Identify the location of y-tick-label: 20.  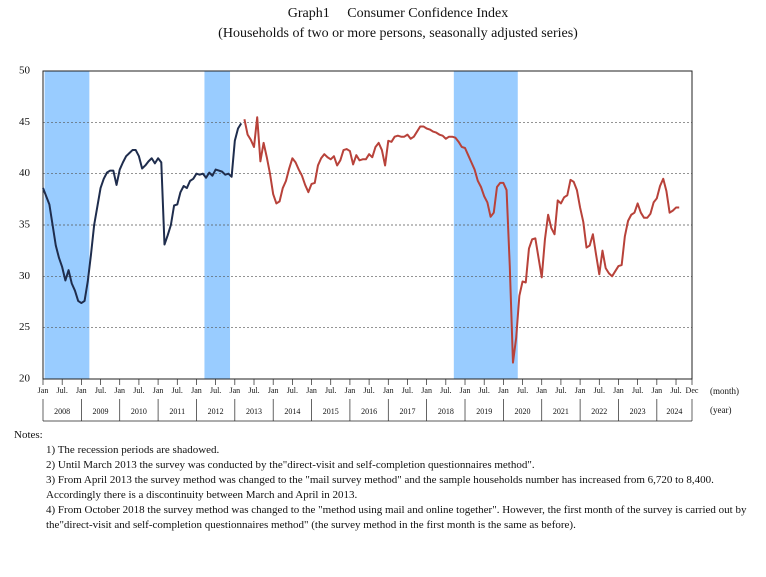
(25, 379).